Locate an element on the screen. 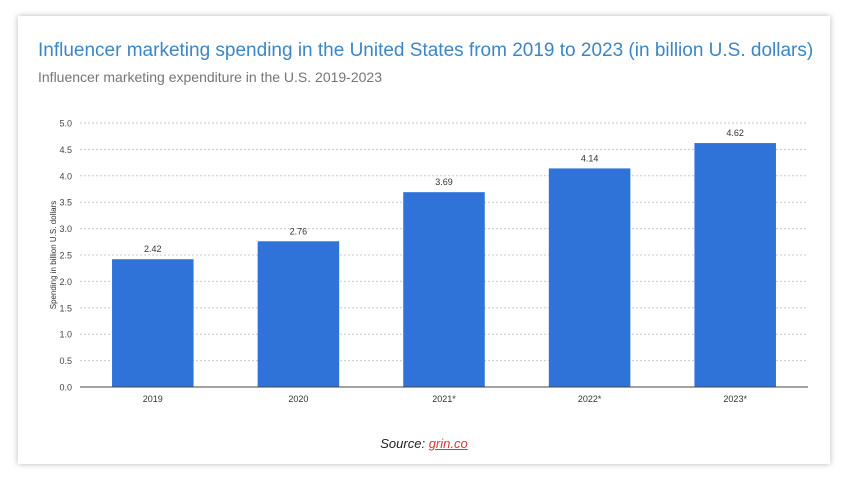  value-label: 2.42 is located at coordinates (153, 249).